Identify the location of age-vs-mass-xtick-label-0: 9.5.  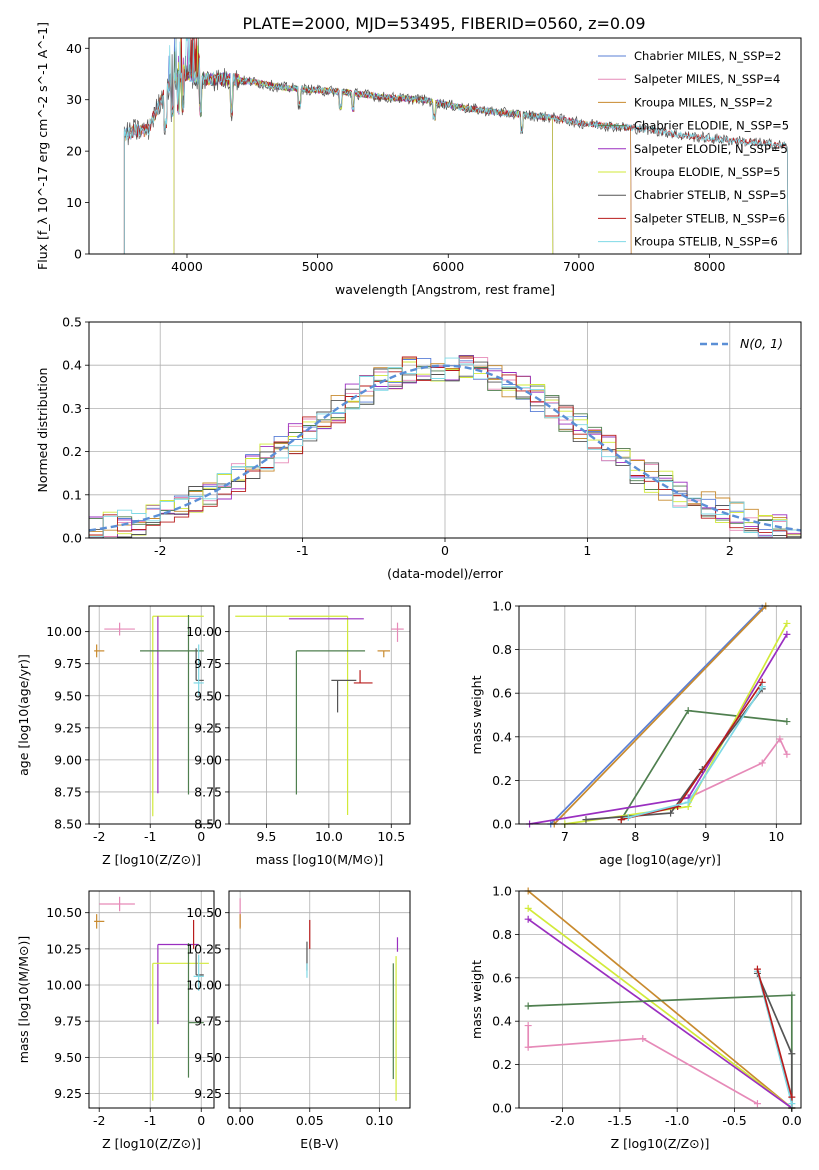
(267, 836).